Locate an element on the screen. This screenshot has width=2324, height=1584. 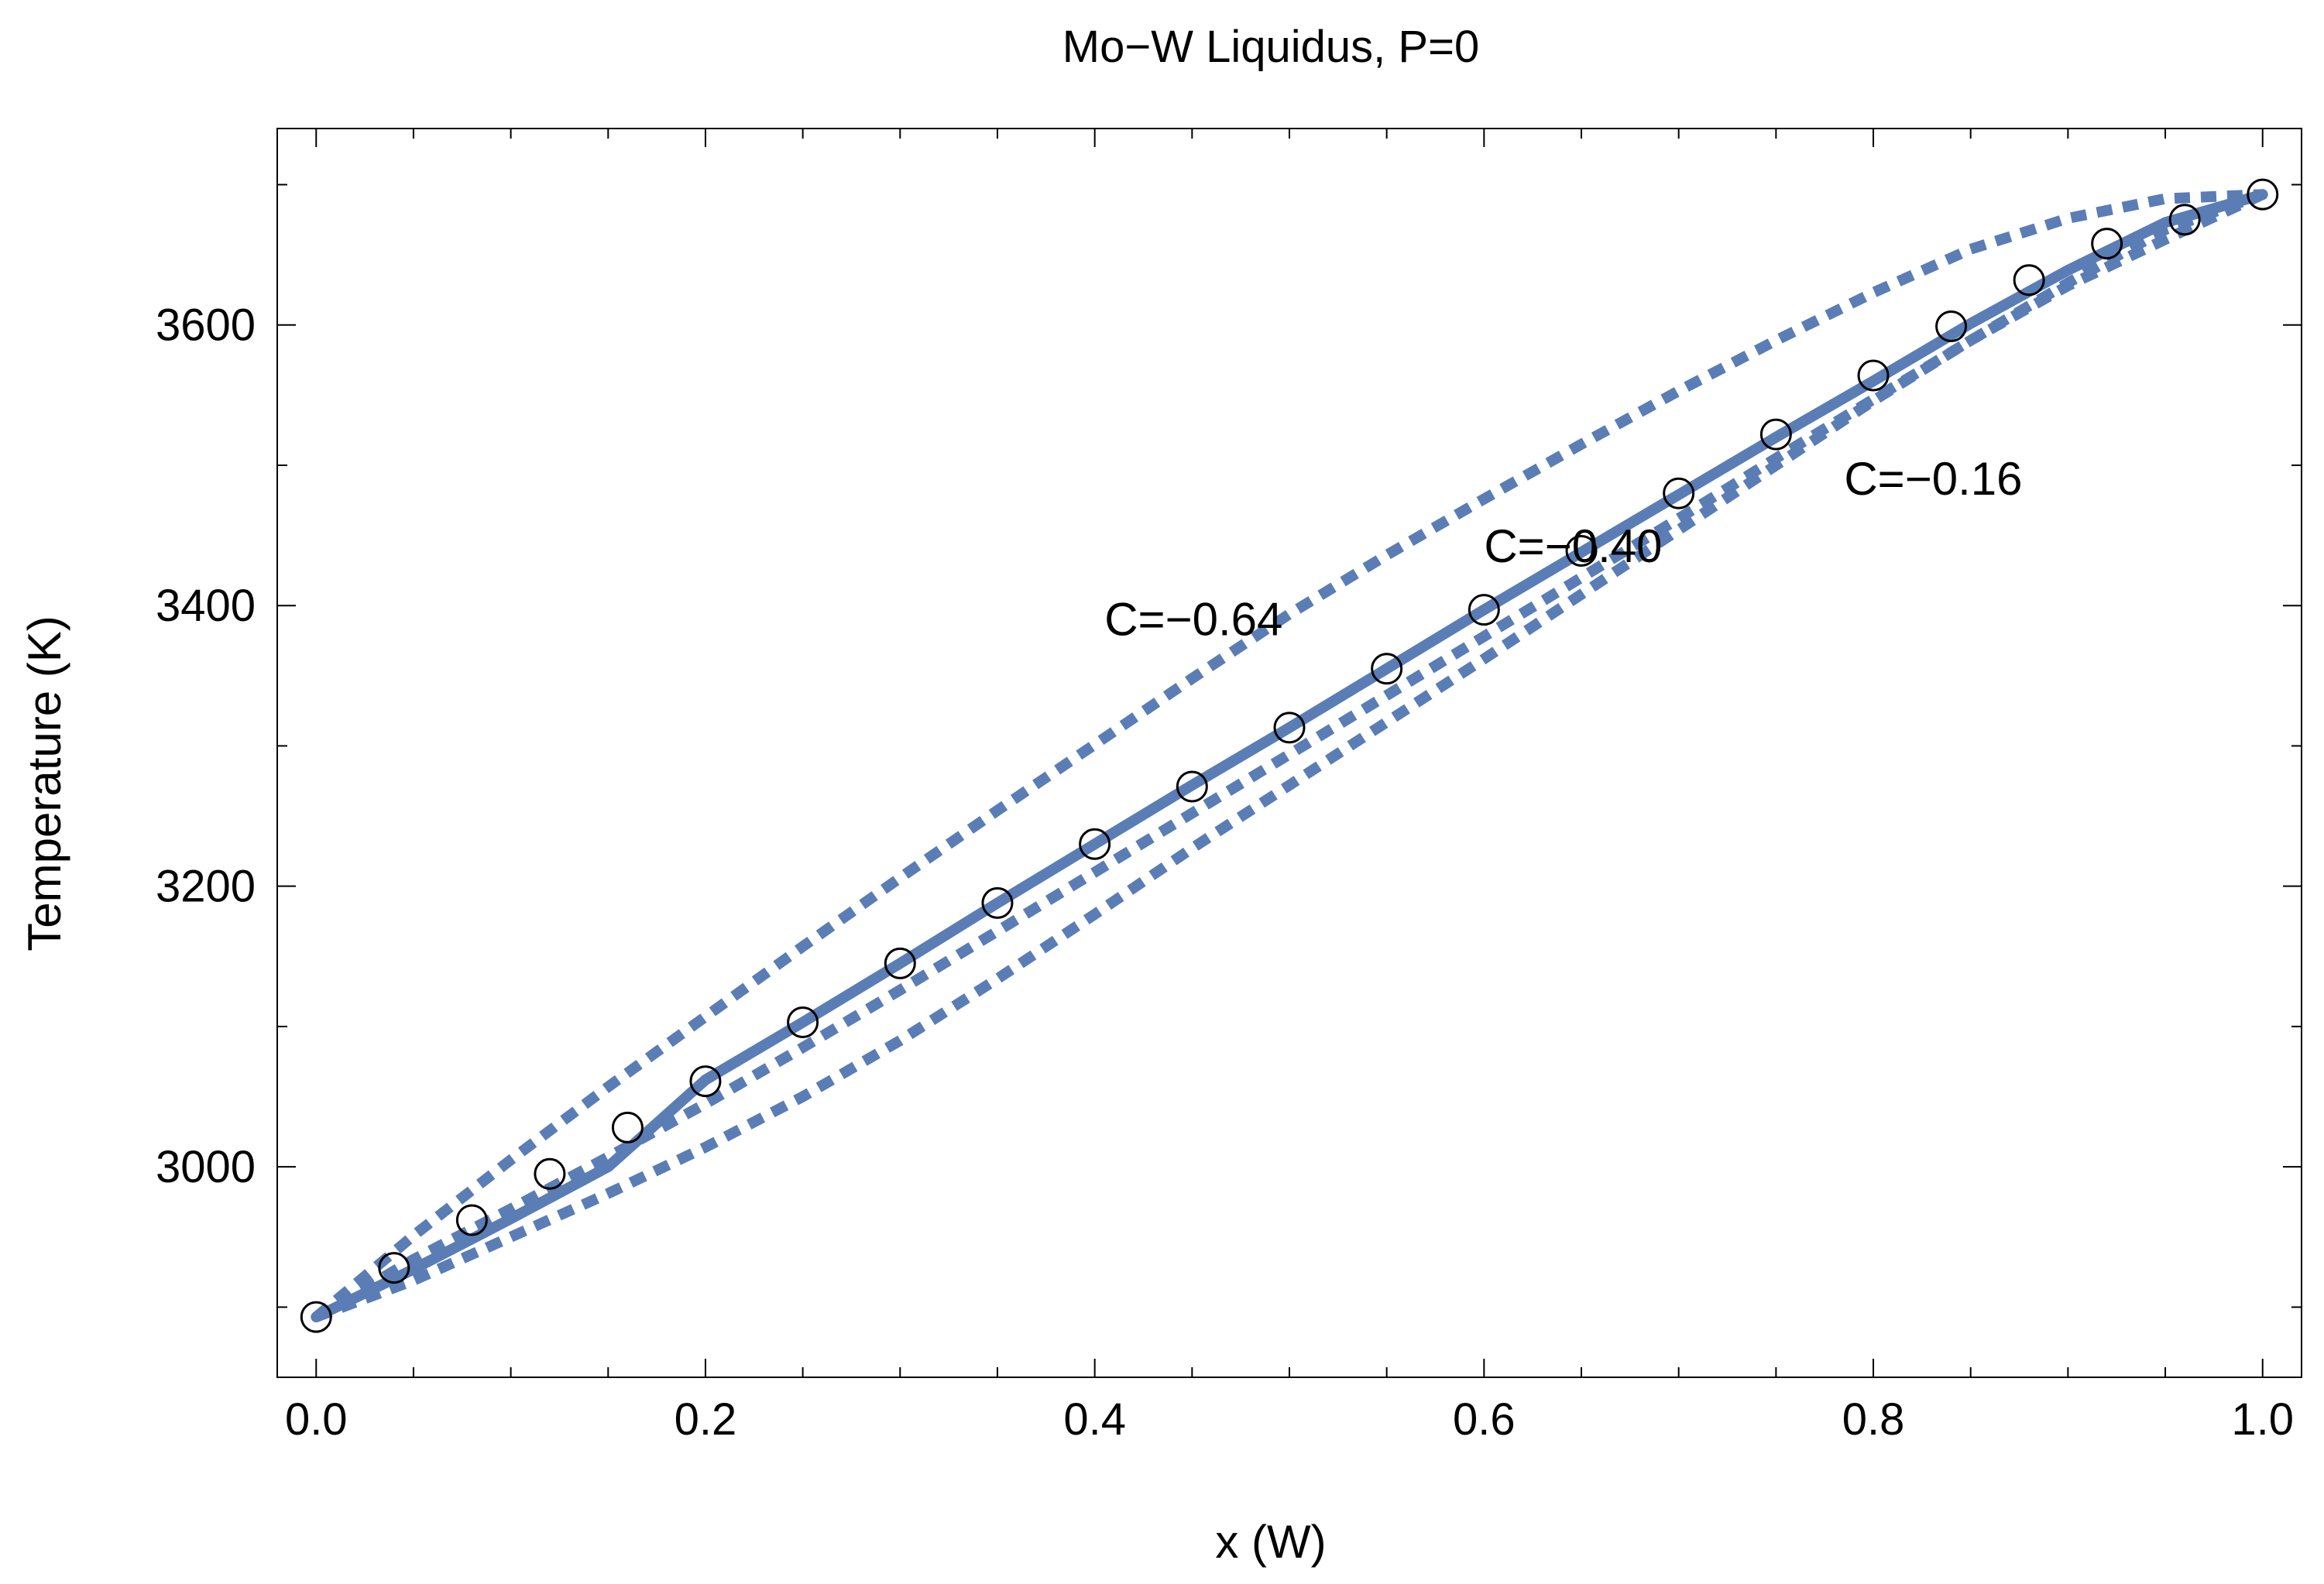
curve-annotation: C=−0.16 is located at coordinates (1933, 479).